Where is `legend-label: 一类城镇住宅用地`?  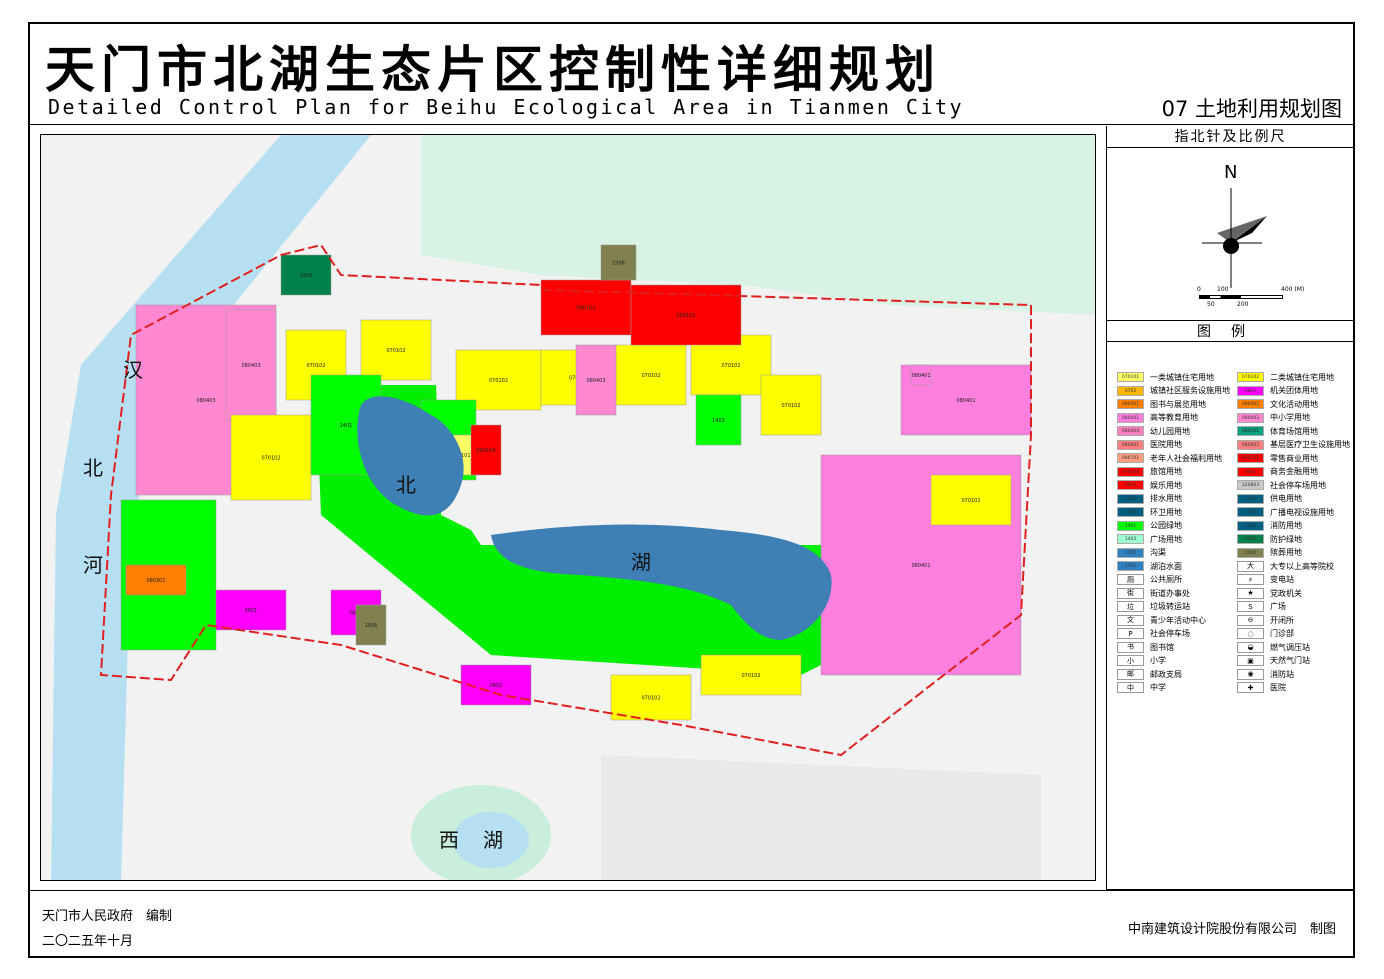
legend-label: 一类城镇住宅用地 is located at coordinates (1182, 377).